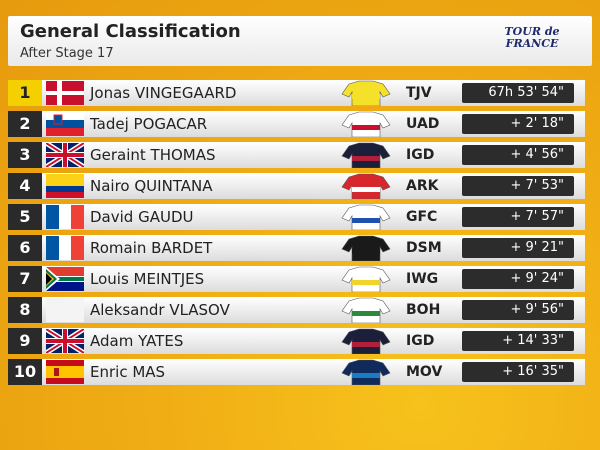 The width and height of the screenshot is (600, 450). Describe the element at coordinates (296, 372) in the screenshot. I see `table-row: 10 Enric MAS MOV + 16' 35"` at that location.